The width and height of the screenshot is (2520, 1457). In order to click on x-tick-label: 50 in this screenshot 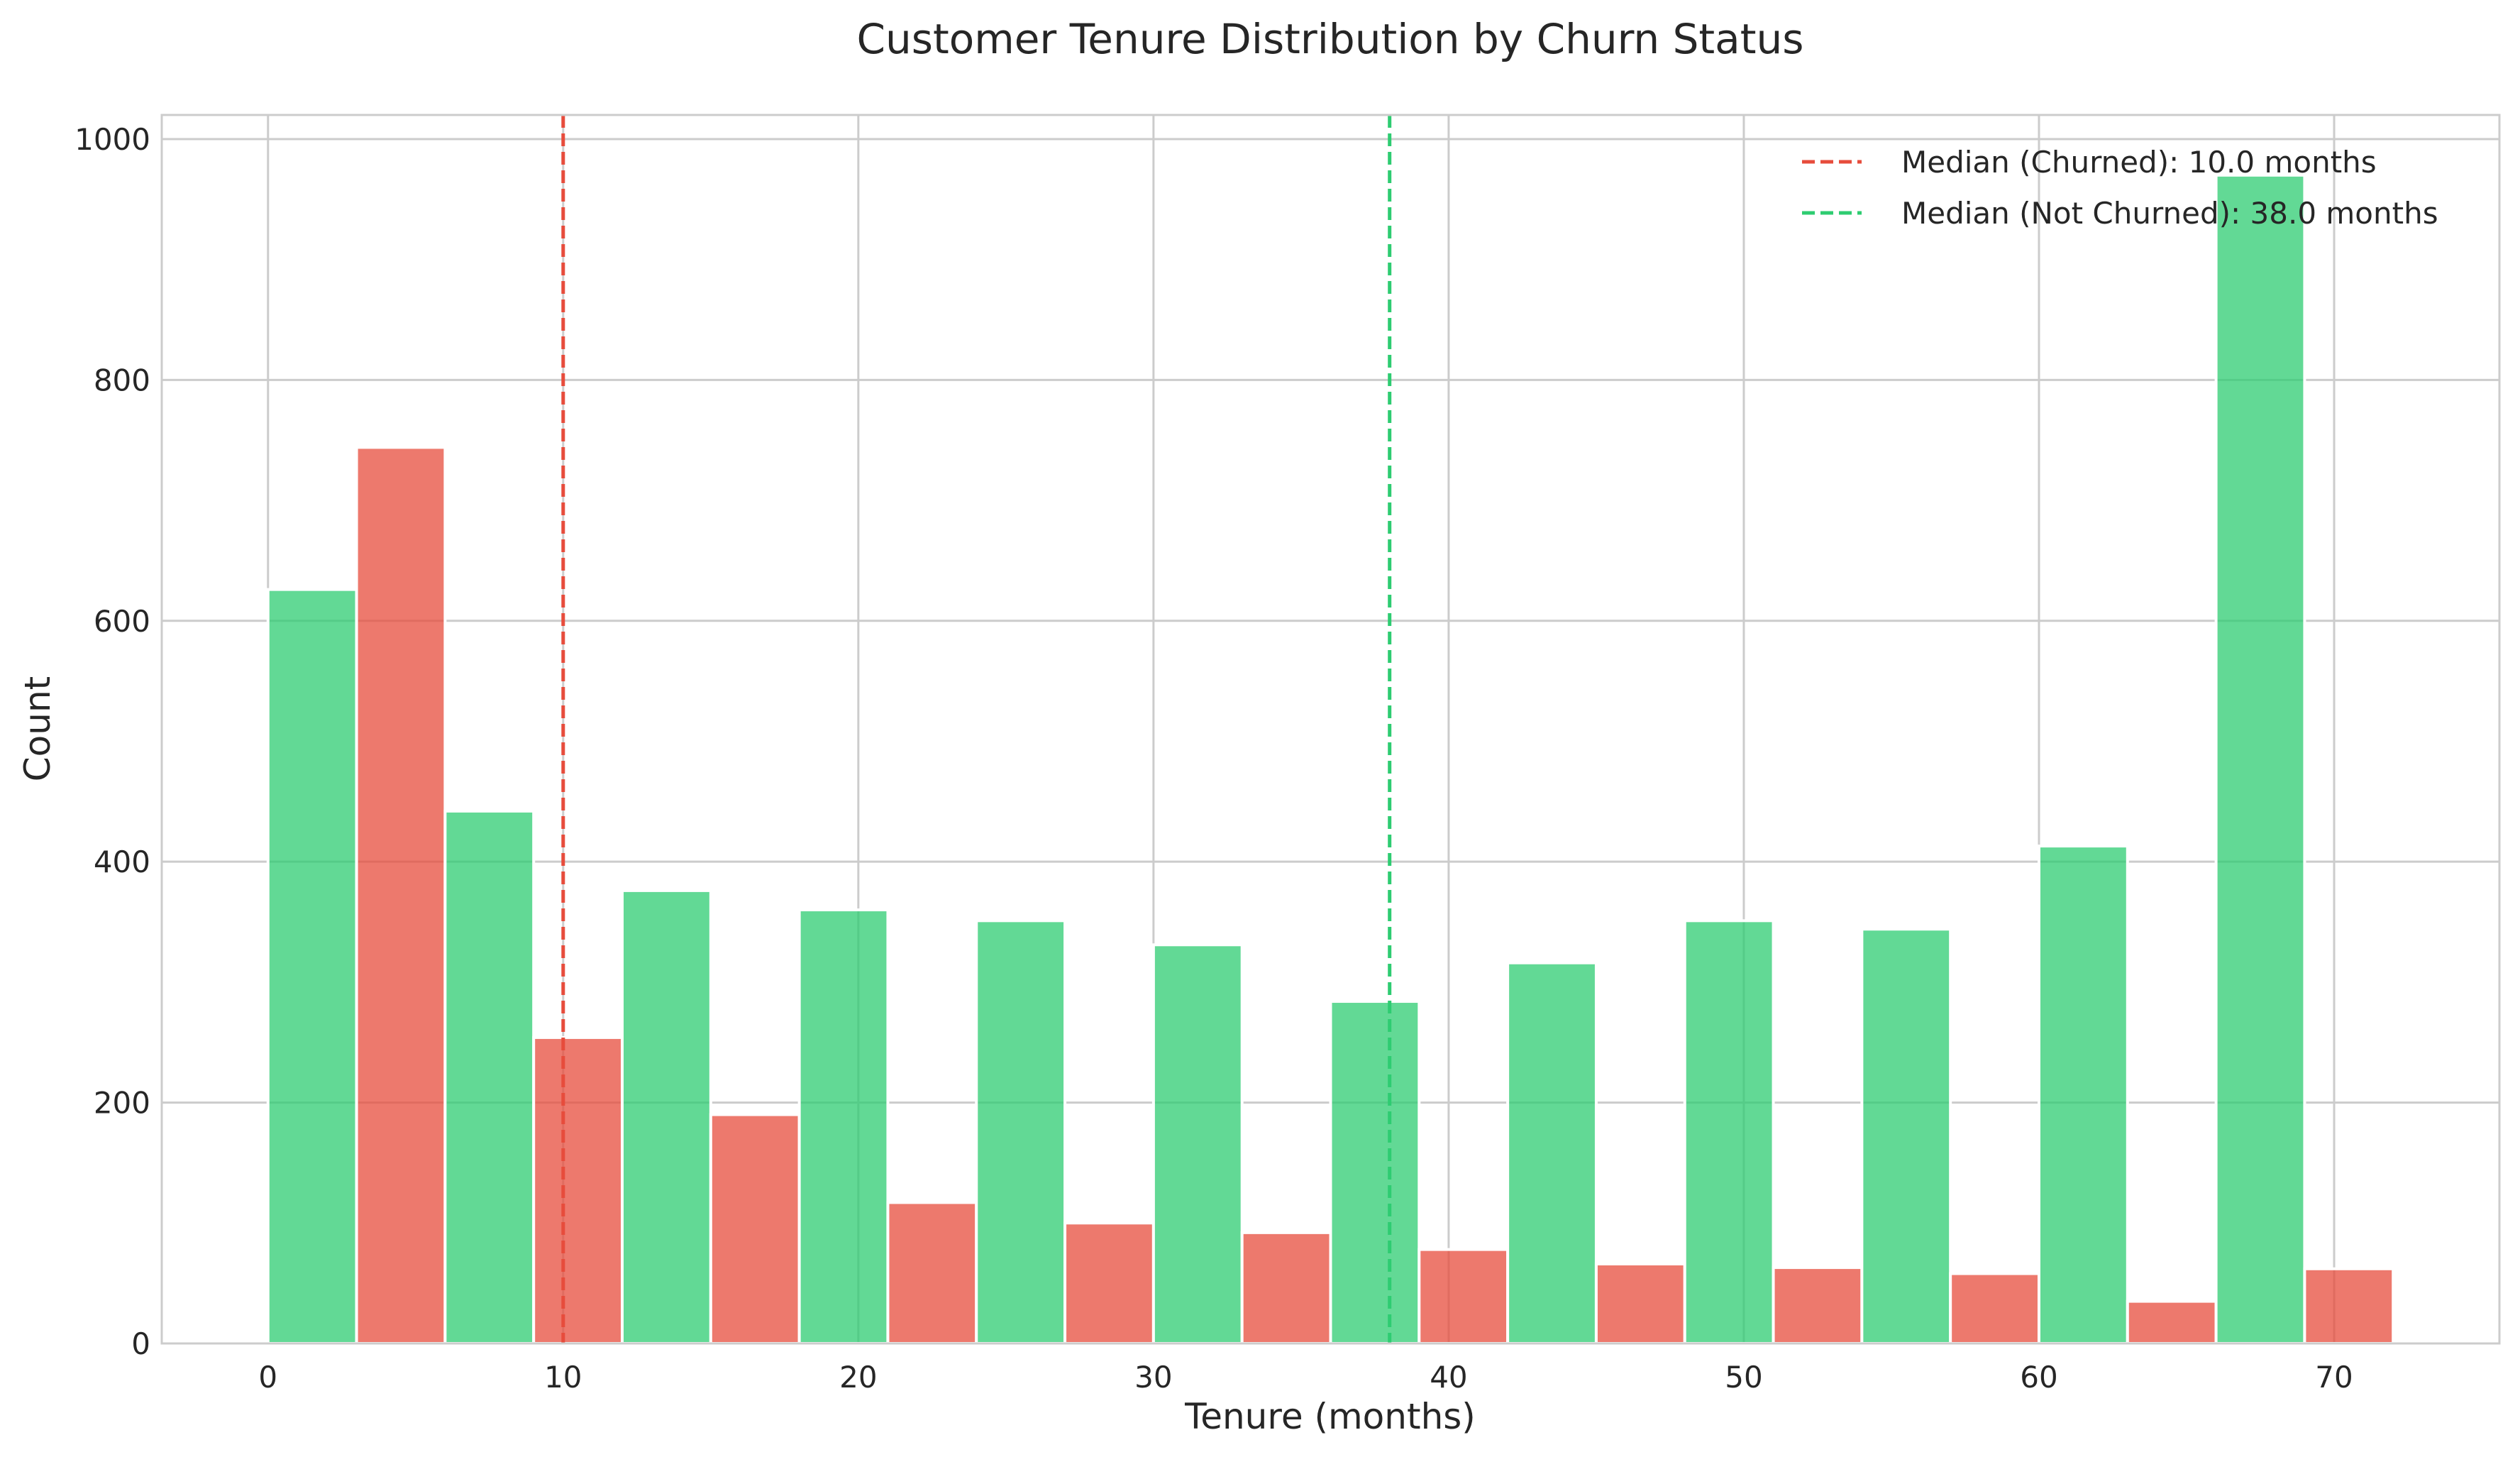, I will do `click(1744, 1377)`.